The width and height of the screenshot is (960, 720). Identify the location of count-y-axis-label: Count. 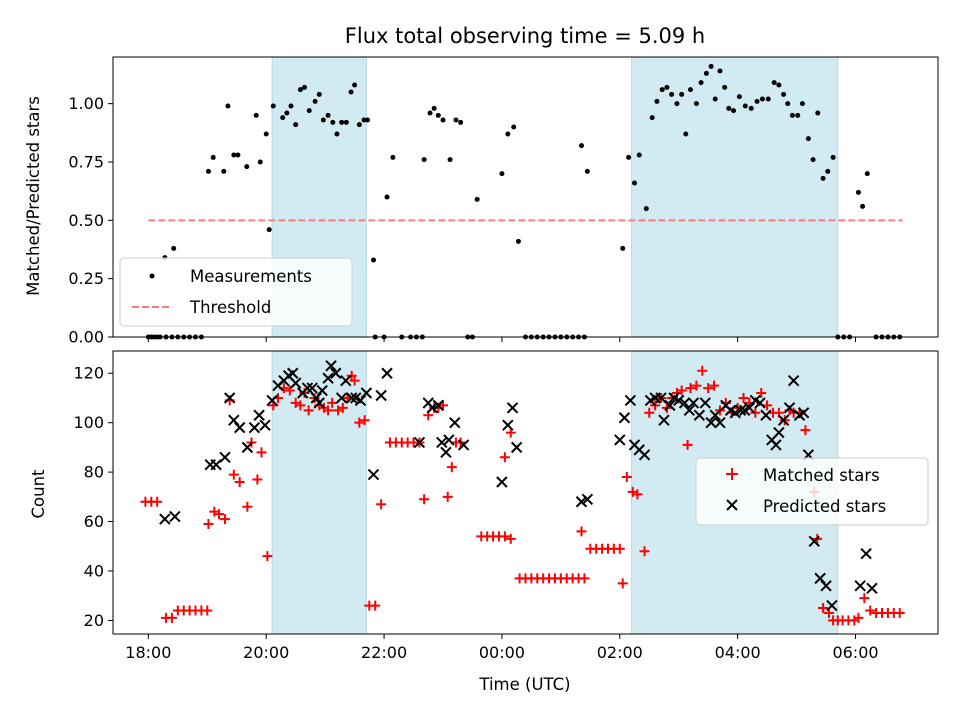
(38, 494).